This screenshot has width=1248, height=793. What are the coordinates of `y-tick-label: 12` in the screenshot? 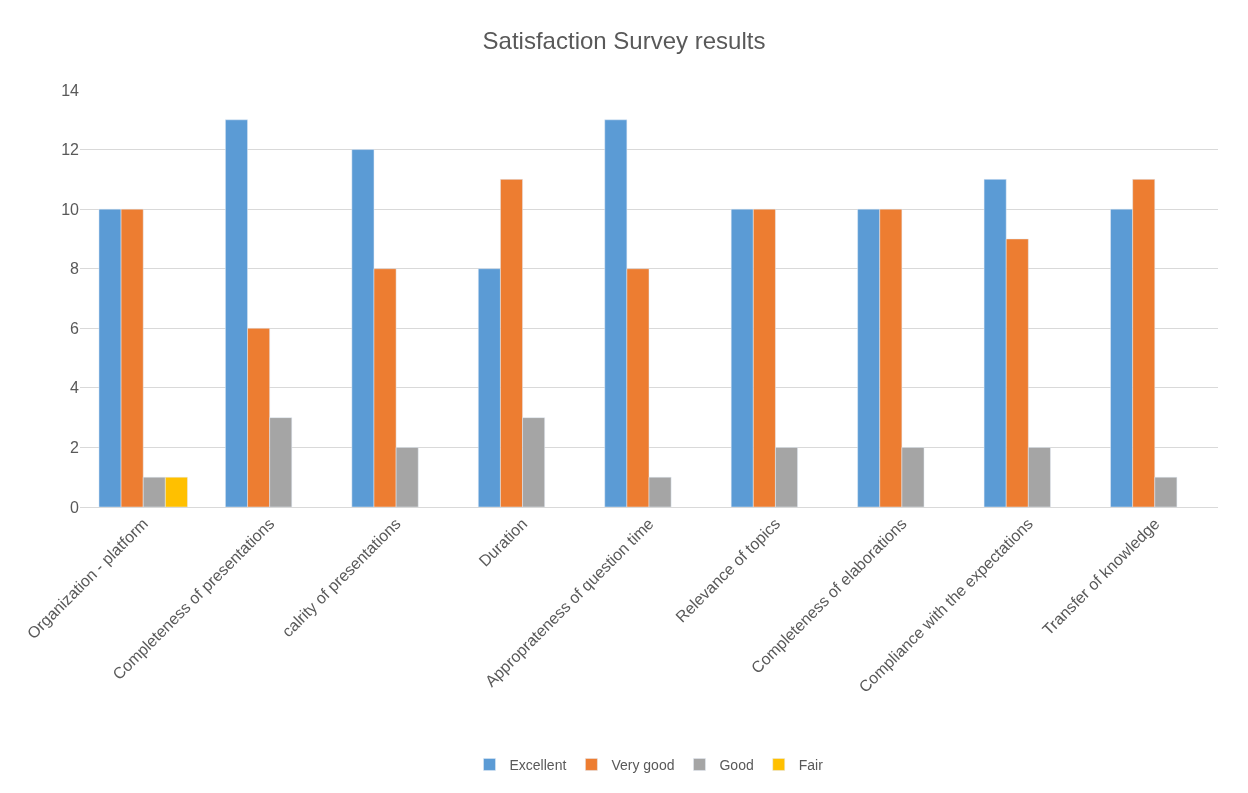 It's located at (70, 150).